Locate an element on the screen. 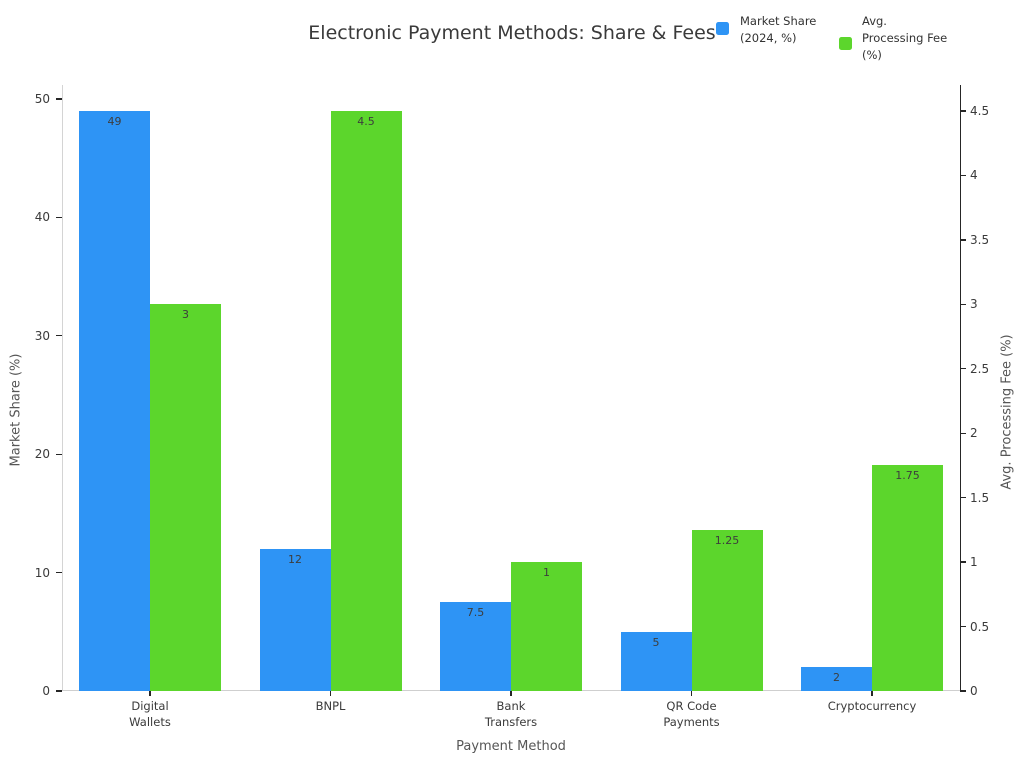 This screenshot has width=1024, height=768. bar-processing-fee: 1.75 is located at coordinates (907, 578).